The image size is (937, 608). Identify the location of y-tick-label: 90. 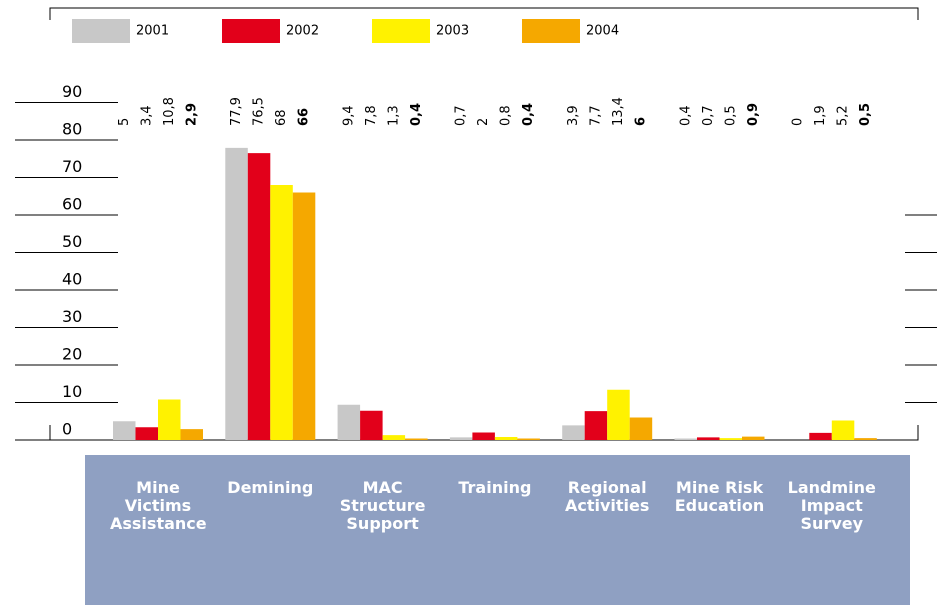
(72, 91).